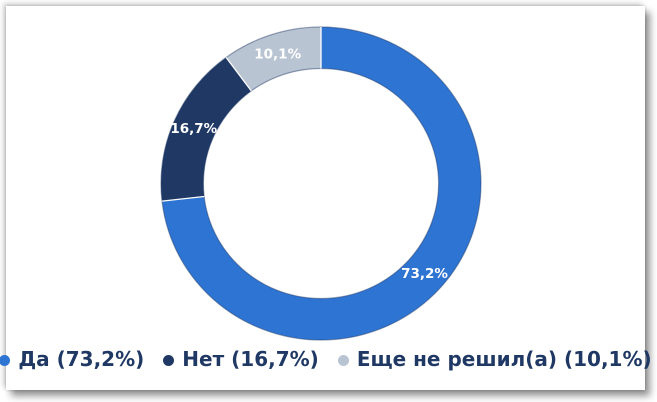 This screenshot has width=657, height=402. Describe the element at coordinates (193, 129) in the screenshot. I see `segment-label: 16,7%` at that location.